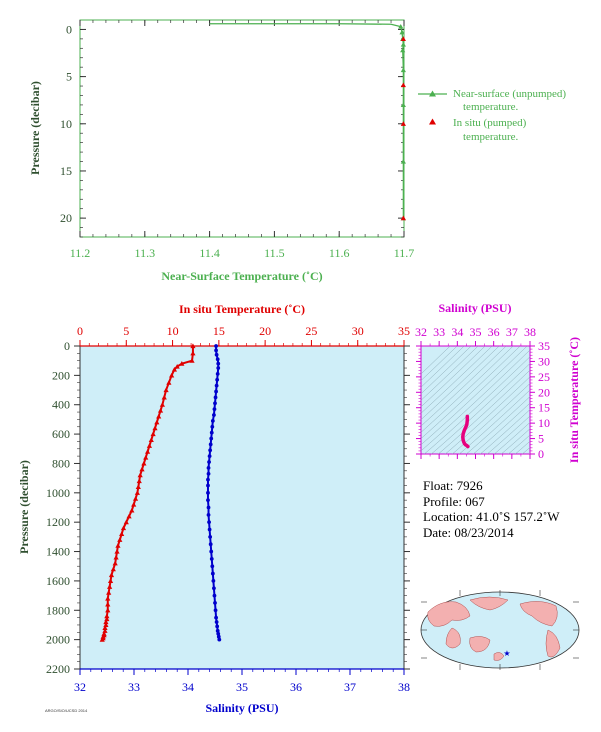  Describe the element at coordinates (80, 687) in the screenshot. I see `pr-bottom-tick-label: 32` at that location.